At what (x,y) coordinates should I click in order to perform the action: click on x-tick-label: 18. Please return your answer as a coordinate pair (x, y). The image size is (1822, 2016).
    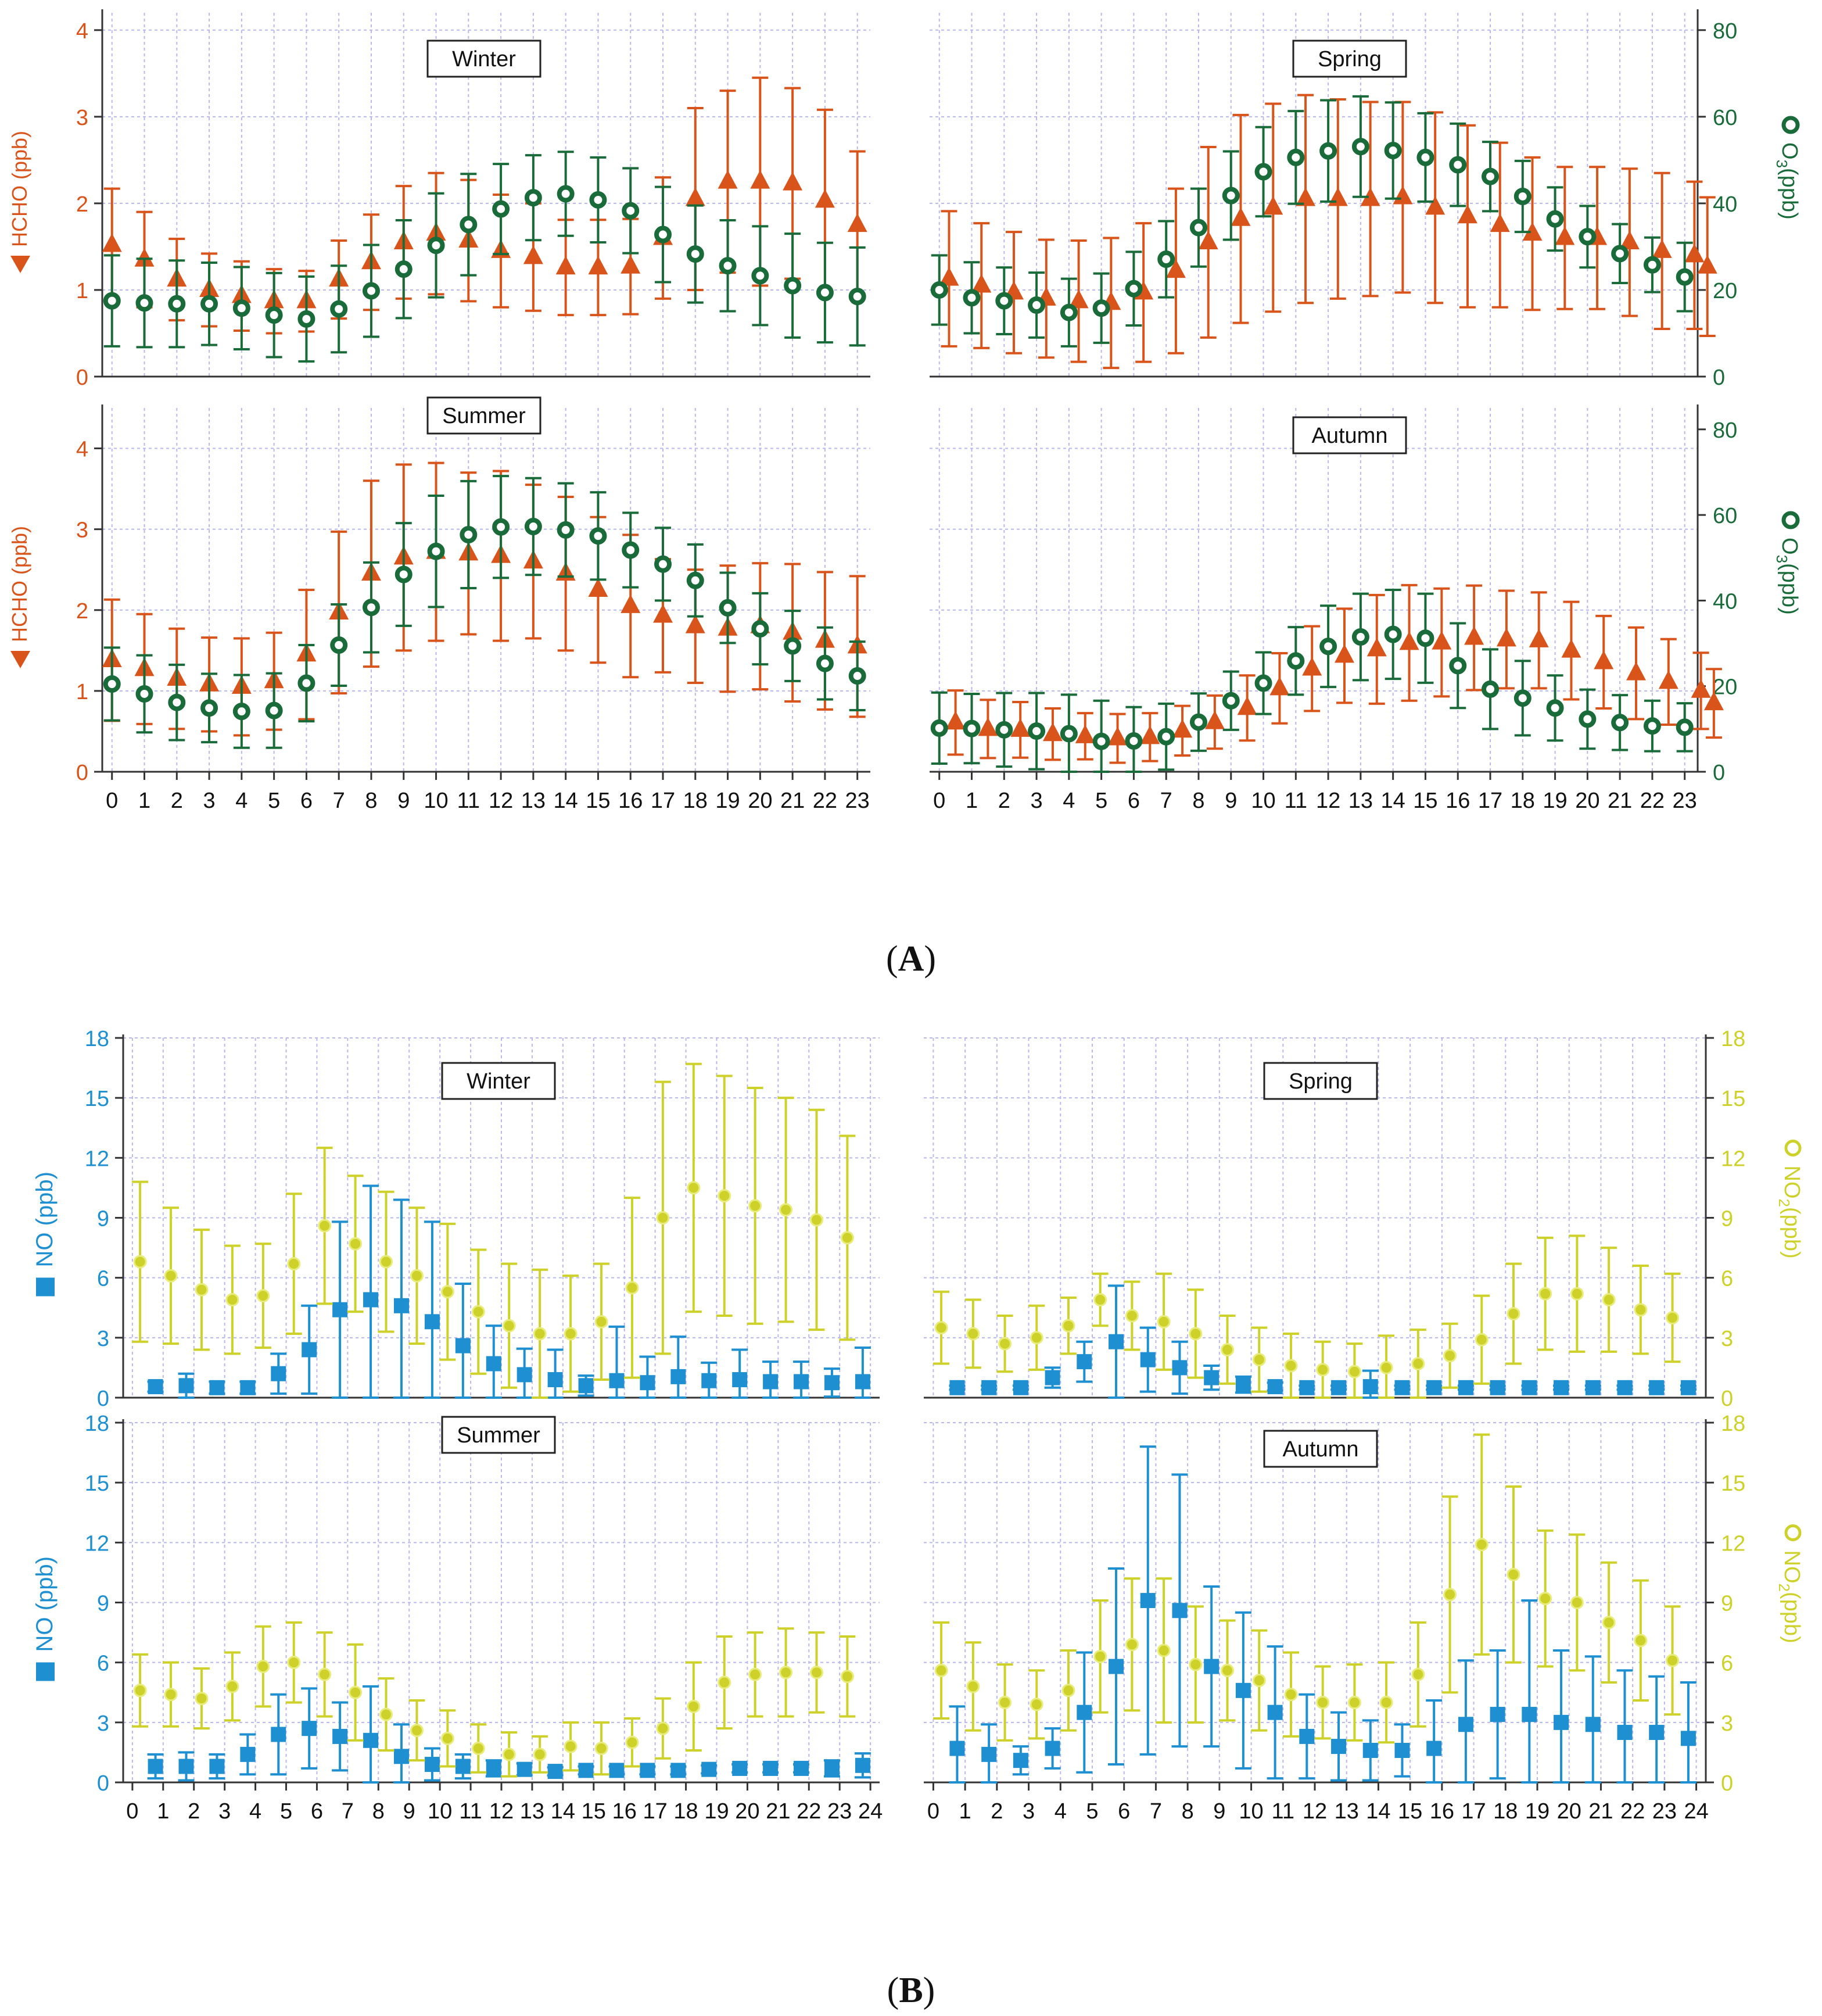
    Looking at the image, I should click on (1505, 1811).